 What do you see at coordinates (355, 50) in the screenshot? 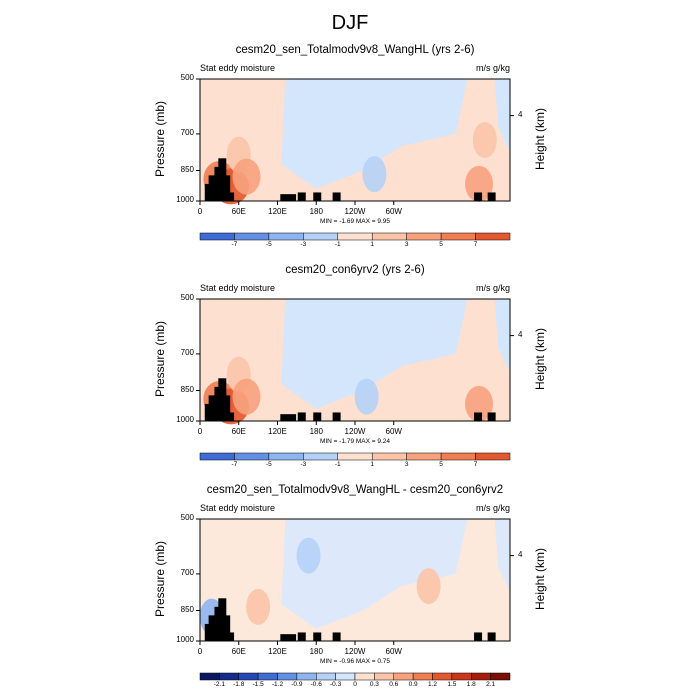
I see `panel-title: cesm20_sen_Totalmodv9v8_WangHL (yrs 2-6)` at bounding box center [355, 50].